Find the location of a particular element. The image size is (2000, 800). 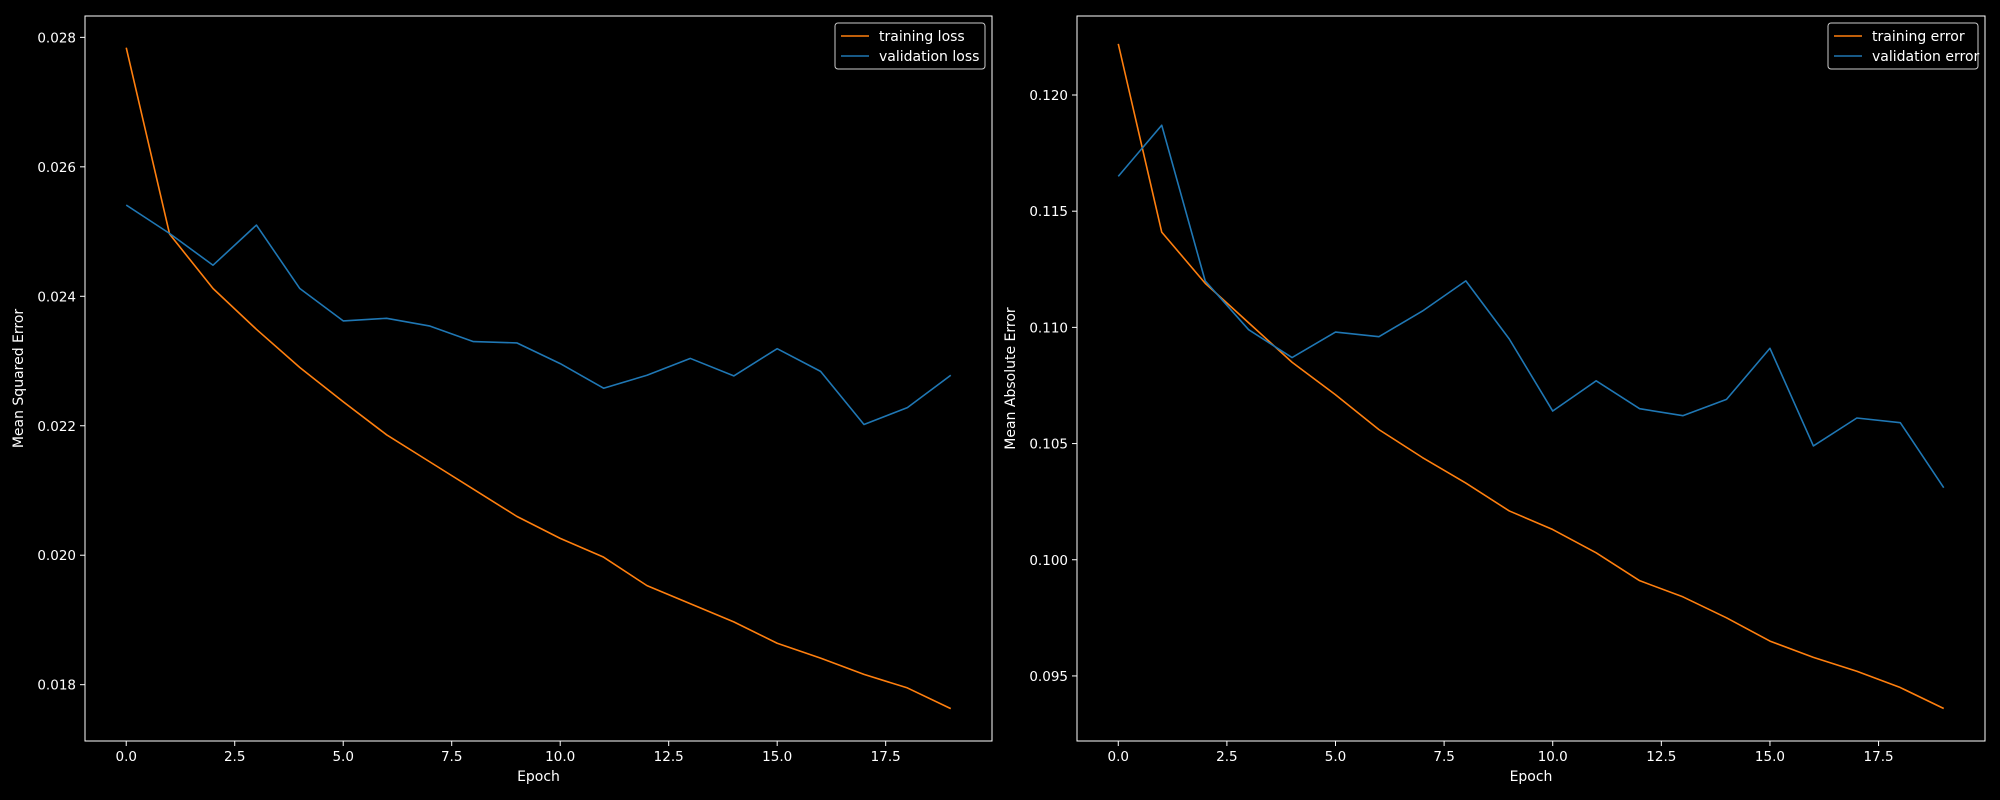

legend-label: training error is located at coordinates (1918, 37).